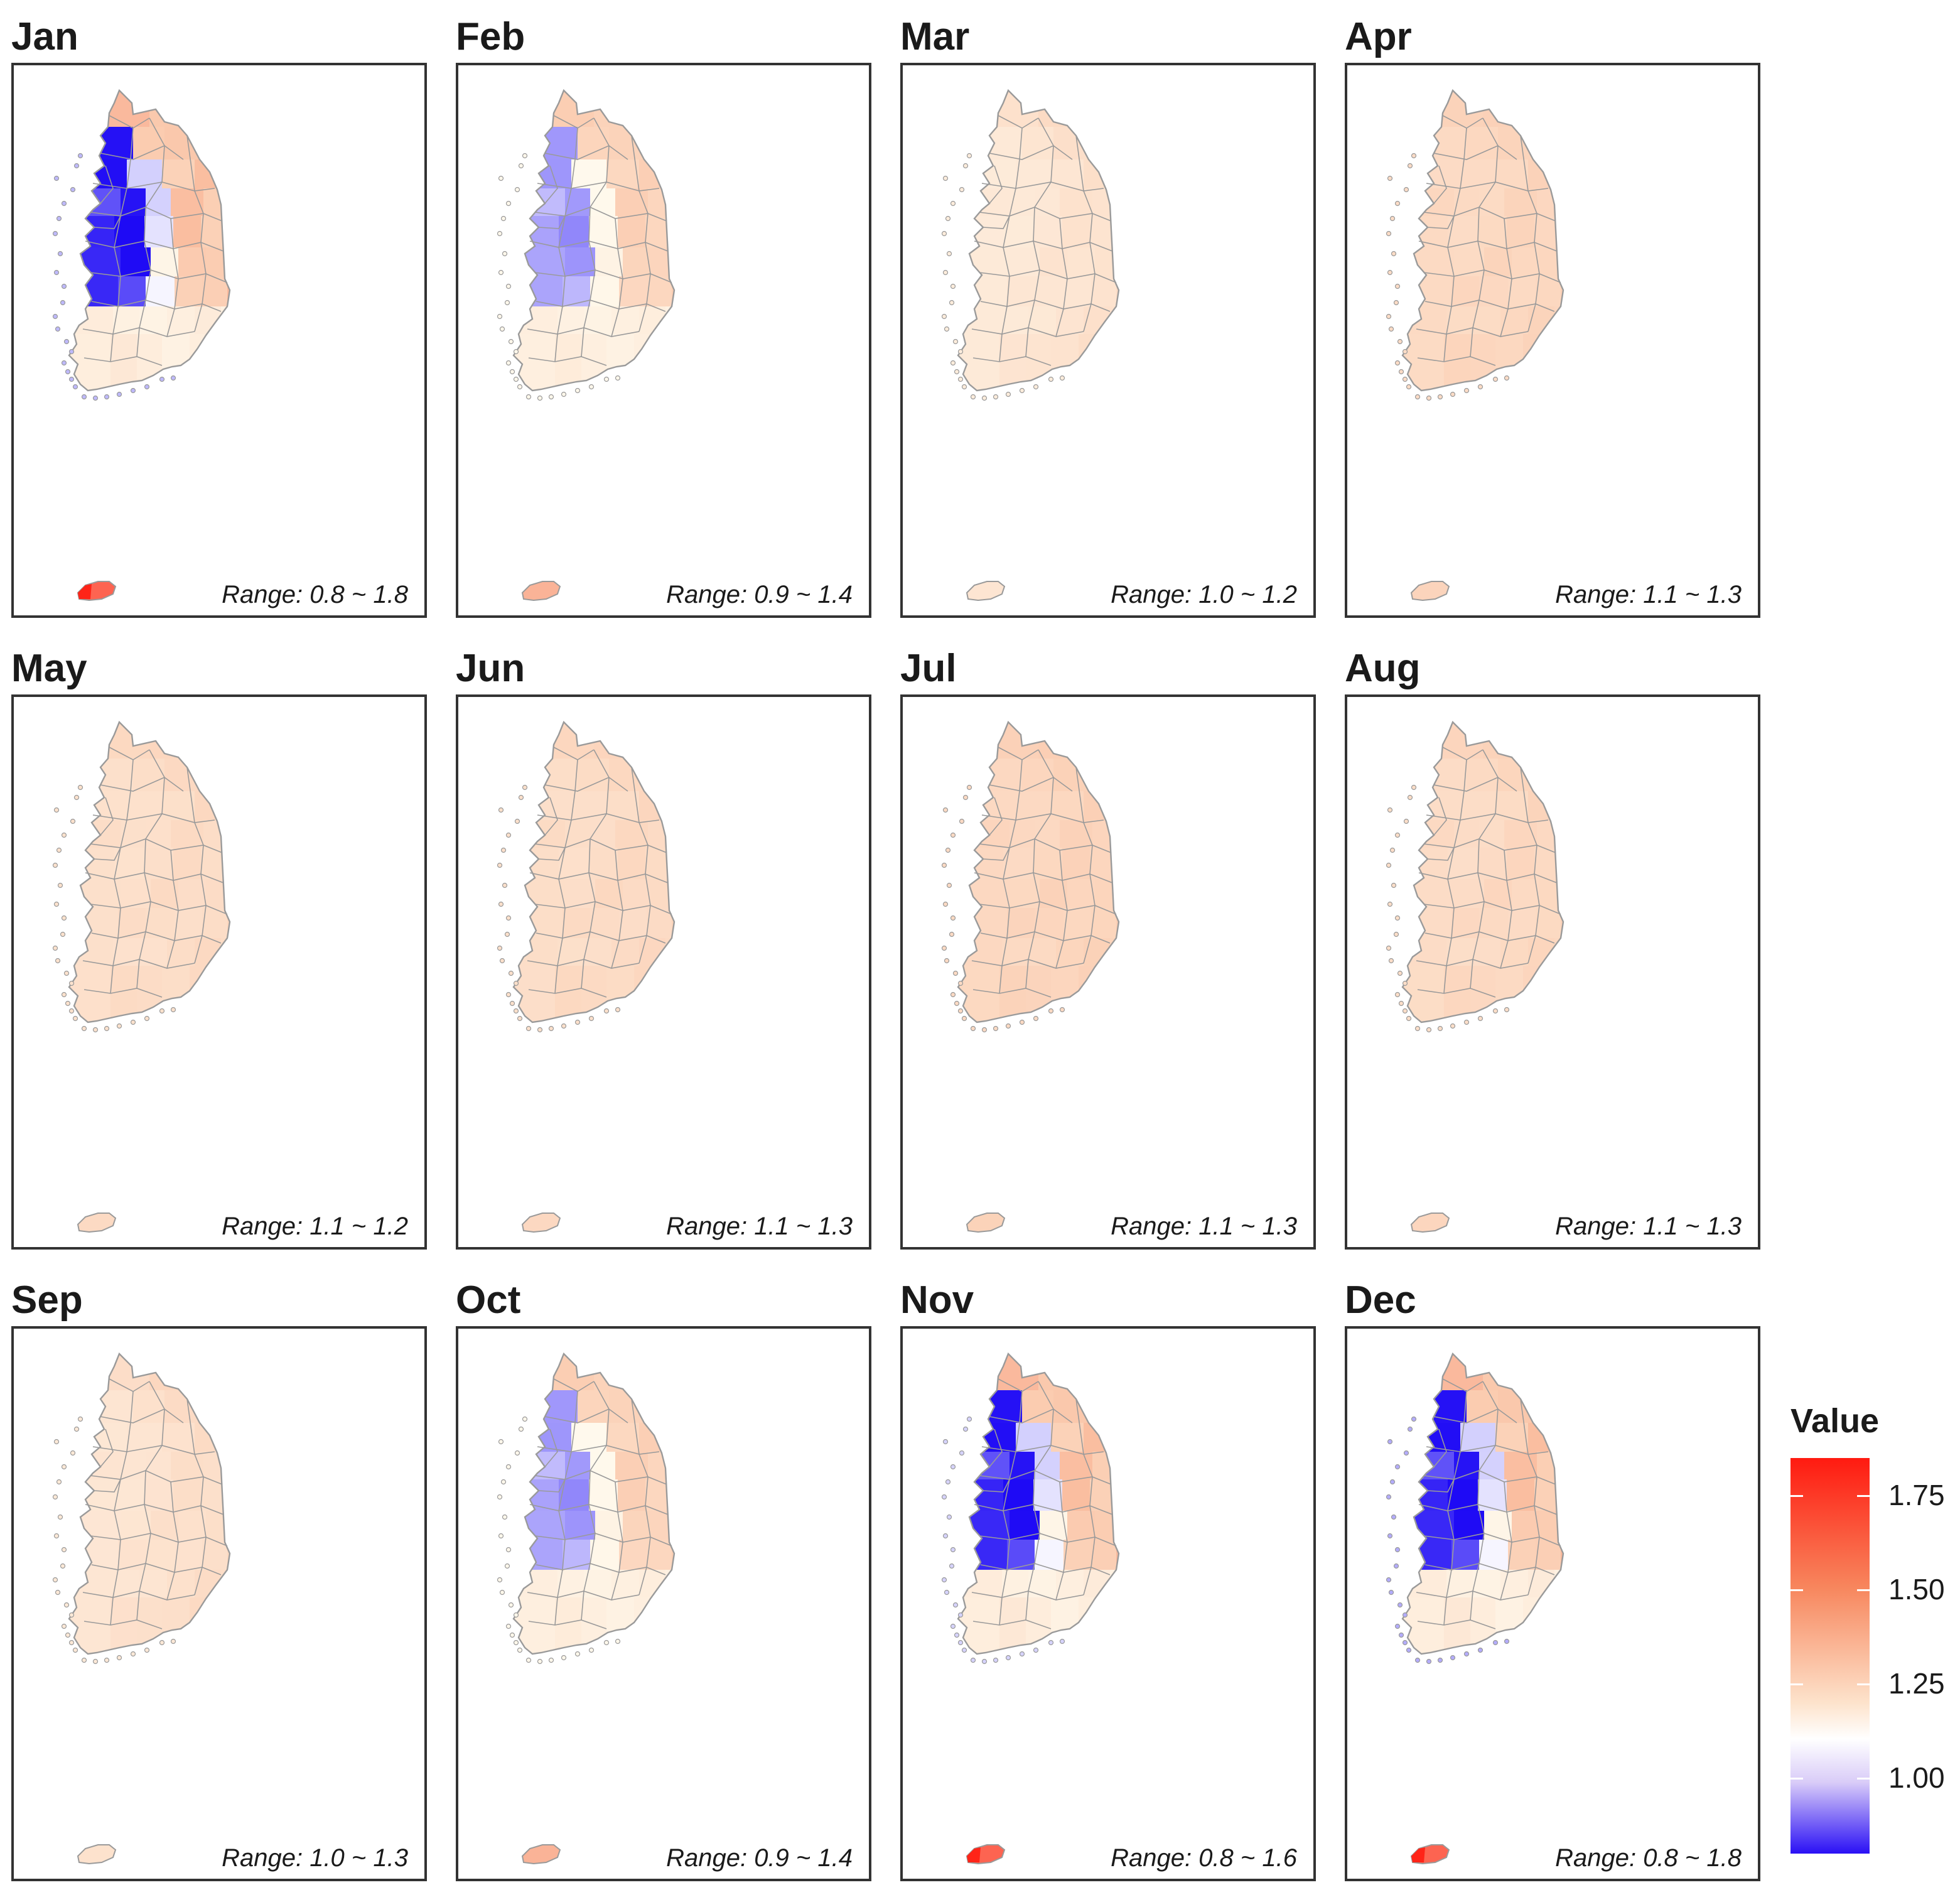 This screenshot has width=1960, height=1885. What do you see at coordinates (1380, 1300) in the screenshot?
I see `panel-title-dec: Dec` at bounding box center [1380, 1300].